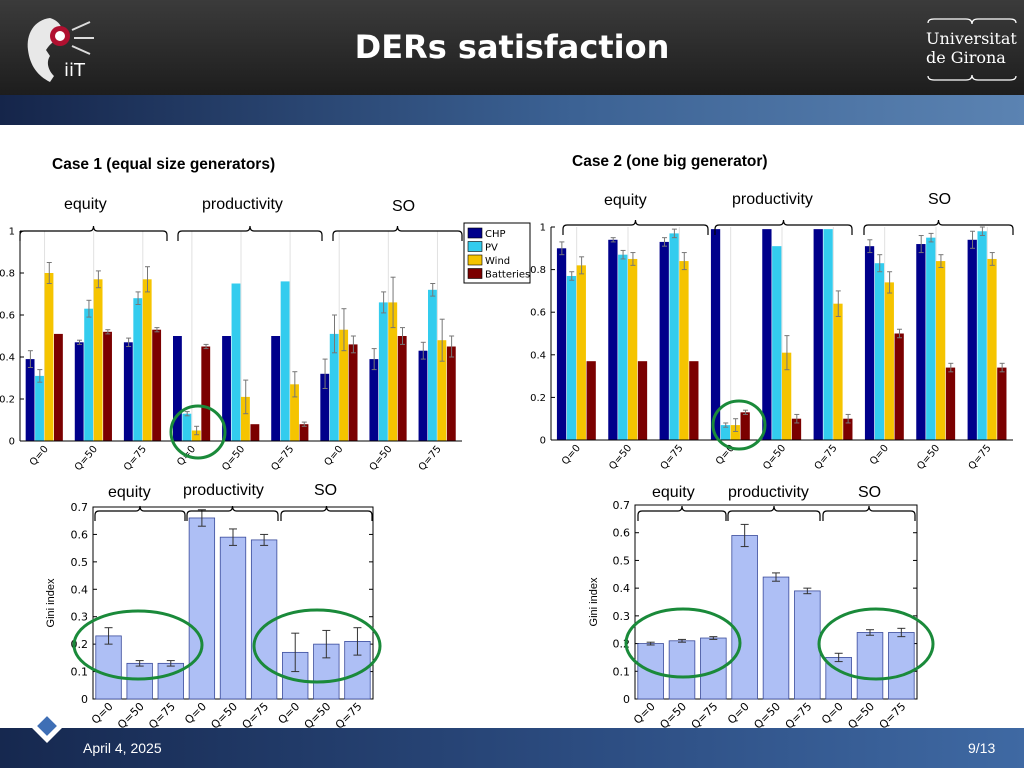 This screenshot has width=1024, height=768. I want to click on g3-ytick-label: 0.6, so click(622, 533).